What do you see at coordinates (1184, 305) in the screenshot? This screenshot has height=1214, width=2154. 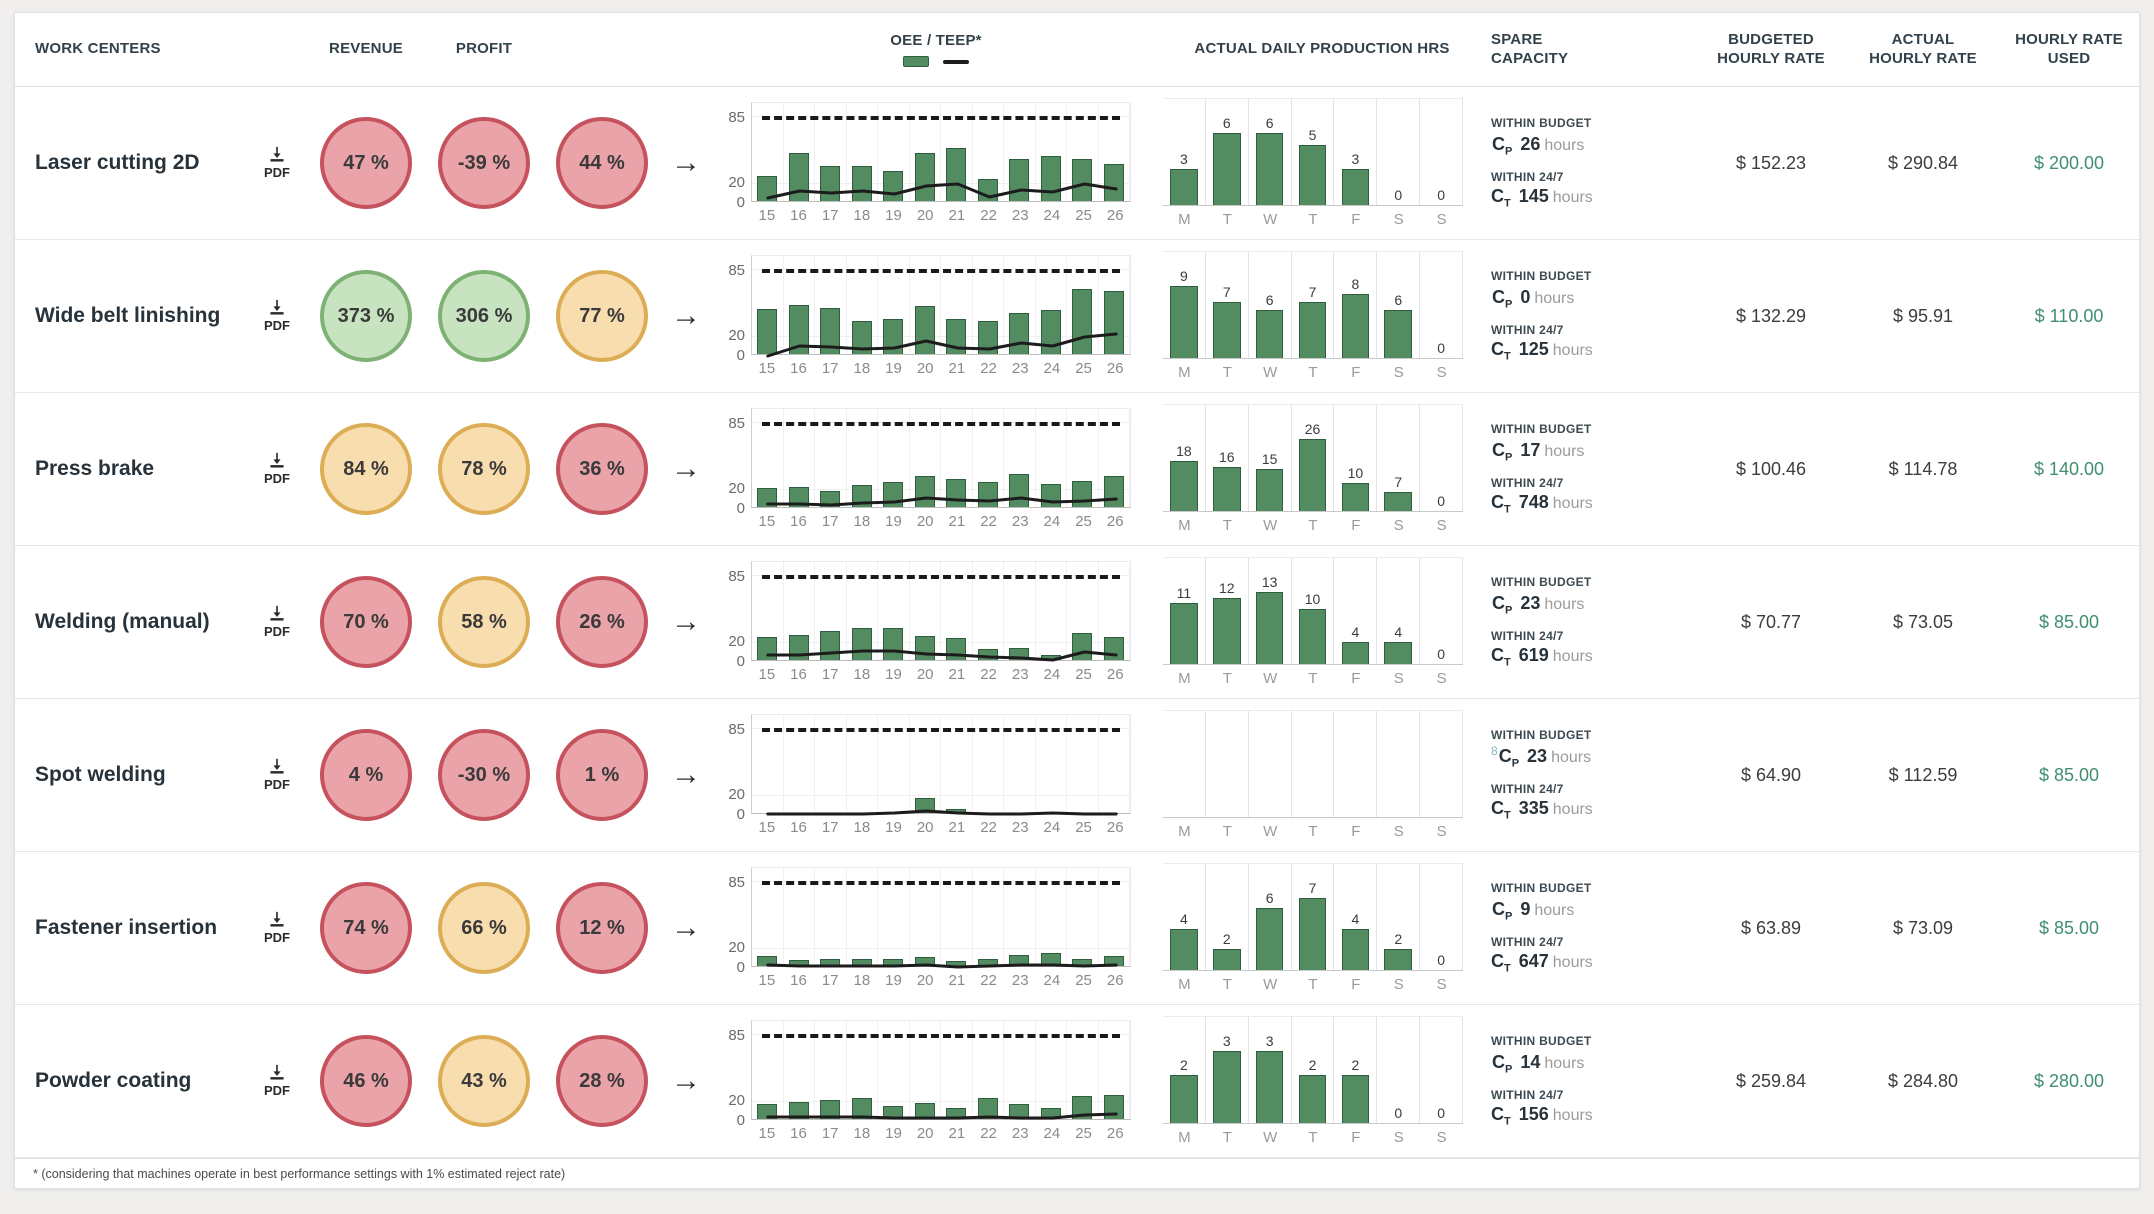 I see `daily-bar-slot: 9` at bounding box center [1184, 305].